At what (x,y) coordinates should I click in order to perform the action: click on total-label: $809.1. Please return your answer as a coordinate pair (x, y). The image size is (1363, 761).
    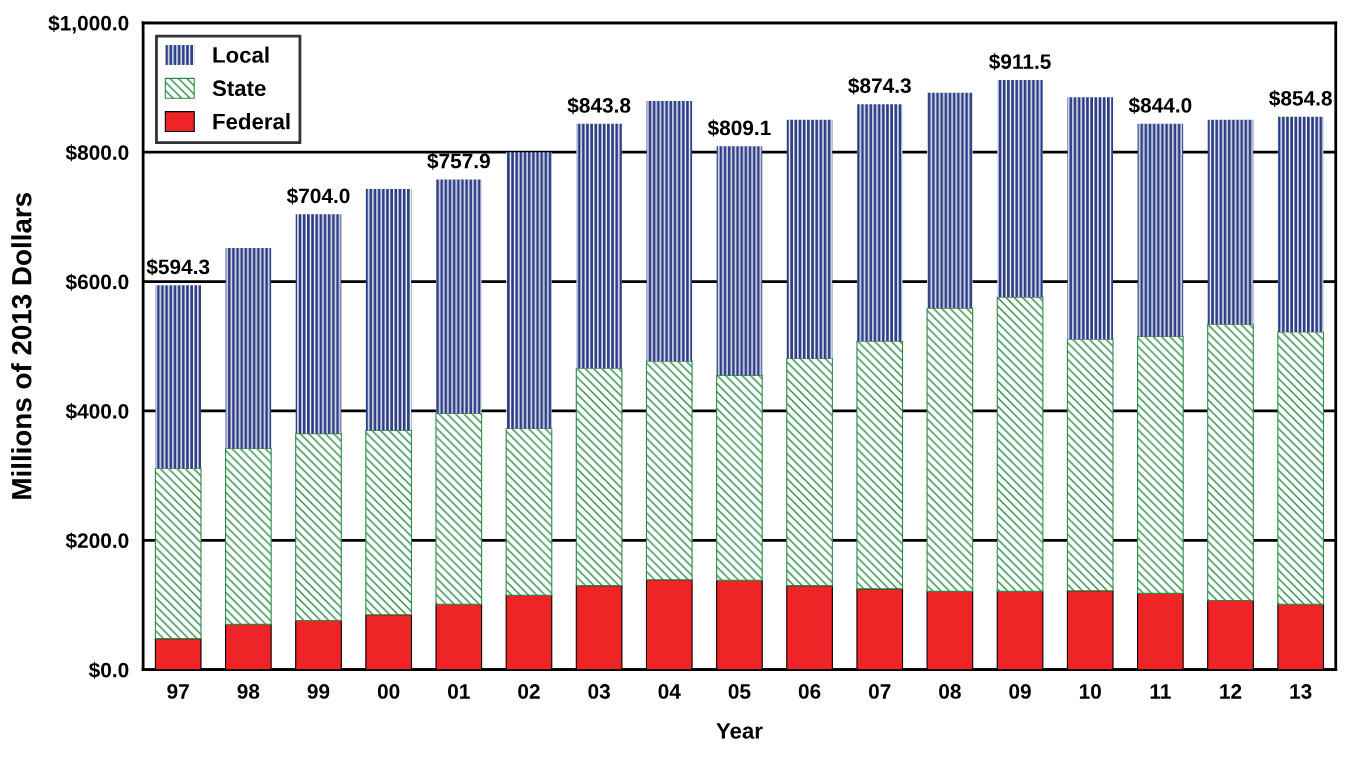
    Looking at the image, I should click on (739, 128).